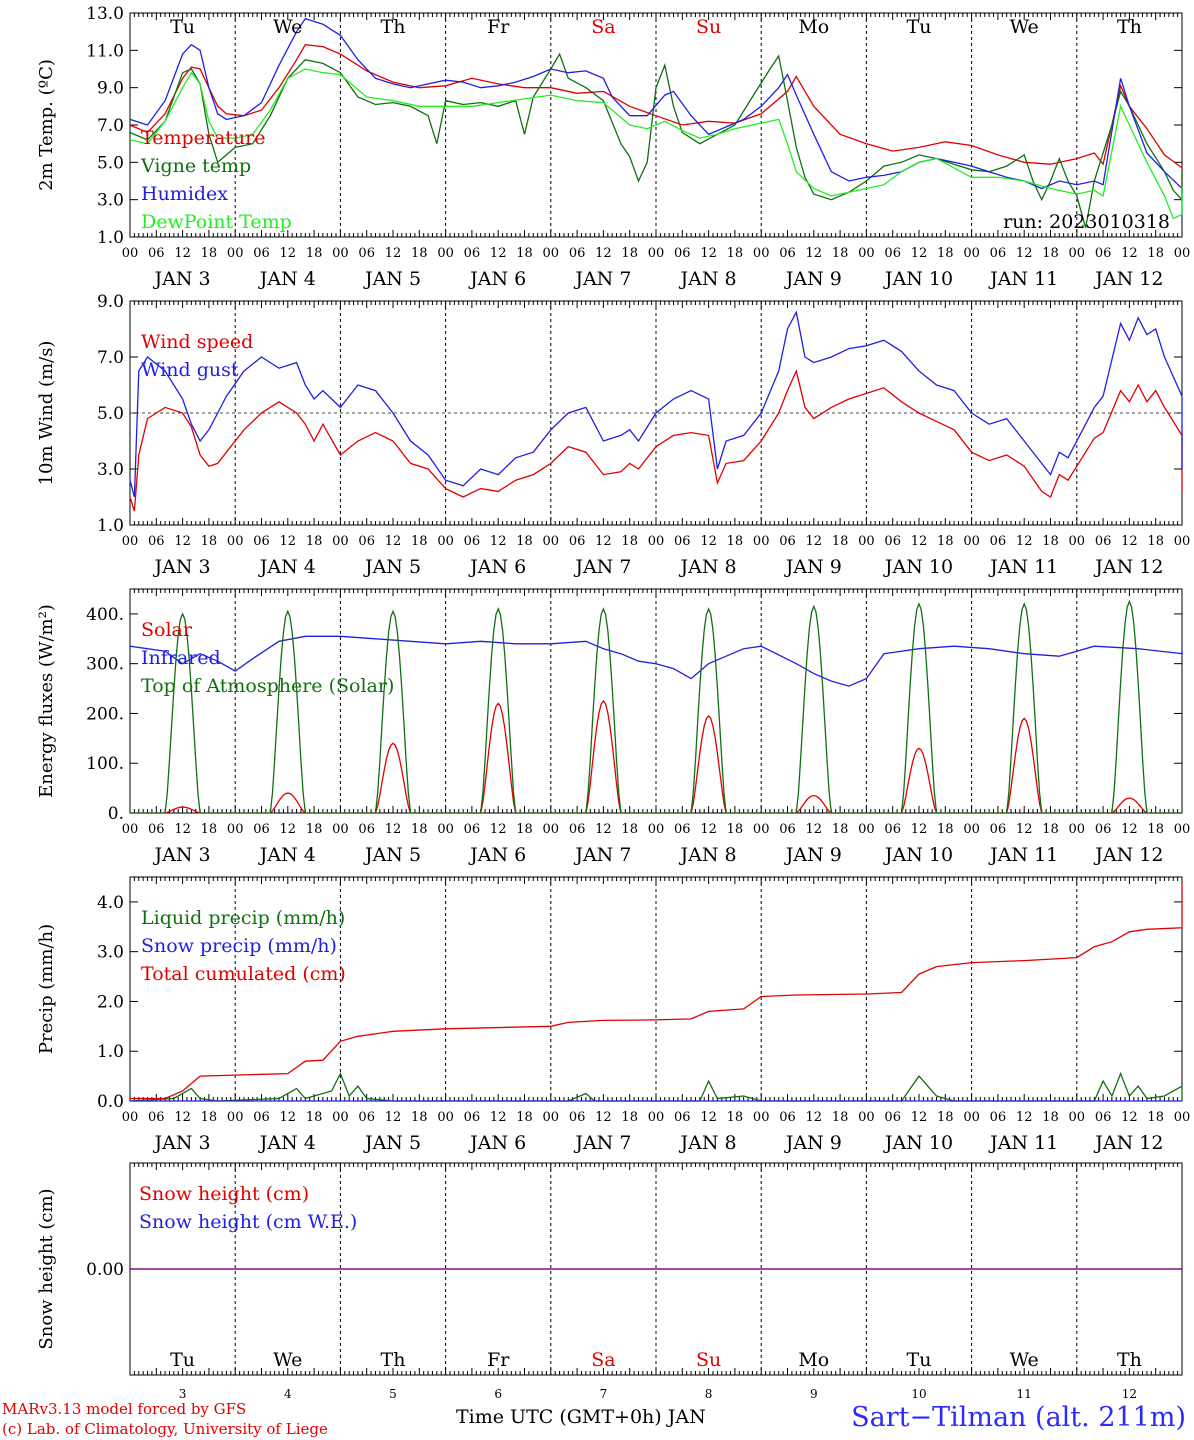 The height and width of the screenshot is (1440, 1194). Describe the element at coordinates (46, 1268) in the screenshot. I see `y-axis-label: Snow height (cm)` at that location.